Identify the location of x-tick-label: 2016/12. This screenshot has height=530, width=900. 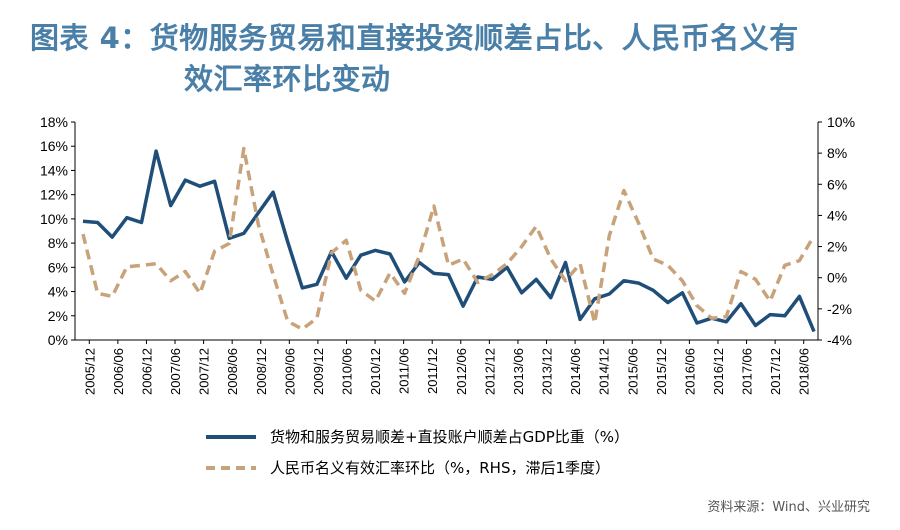
(718, 371).